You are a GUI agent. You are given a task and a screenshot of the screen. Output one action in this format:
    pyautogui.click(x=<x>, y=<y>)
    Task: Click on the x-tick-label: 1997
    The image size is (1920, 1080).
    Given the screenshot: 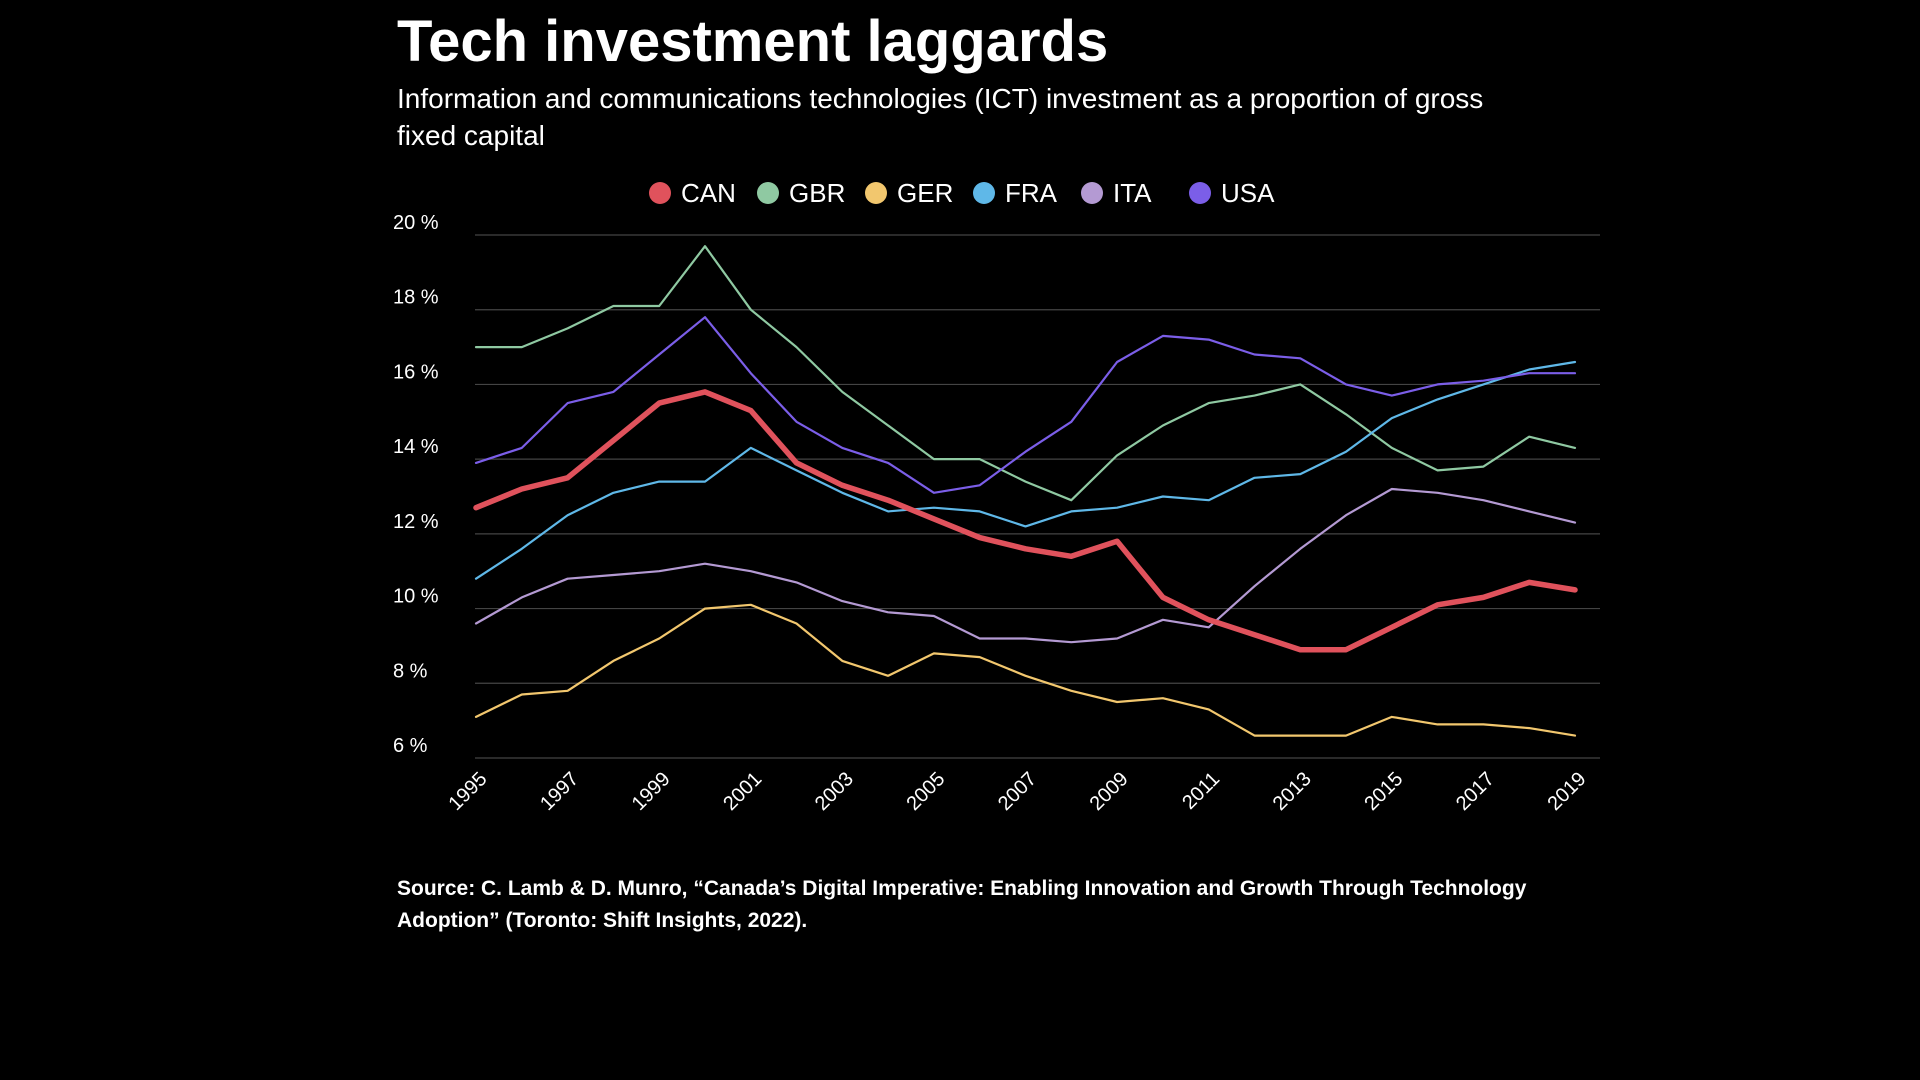 What is the action you would take?
    pyautogui.click(x=559, y=791)
    